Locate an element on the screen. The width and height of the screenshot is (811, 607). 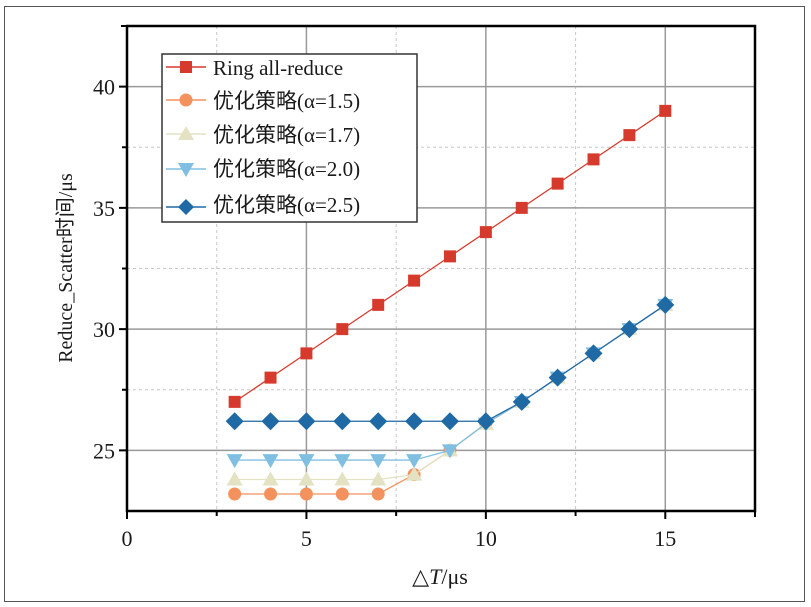
y-tick-label: 30 is located at coordinates (104, 329).